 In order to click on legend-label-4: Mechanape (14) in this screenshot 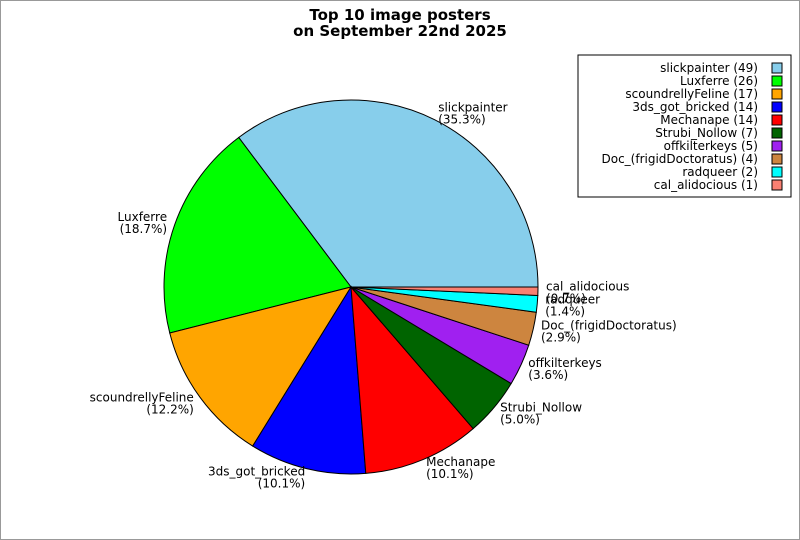, I will do `click(709, 120)`.